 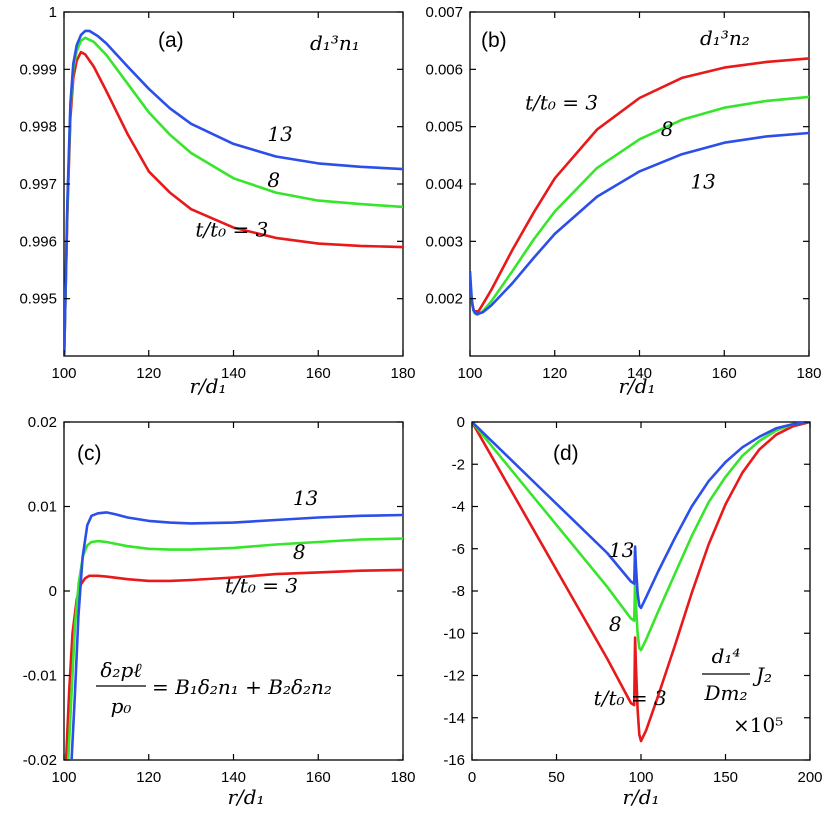 I want to click on panel-c-annotations: 13 8 t/t₀ = 3, so click(x=271, y=542).